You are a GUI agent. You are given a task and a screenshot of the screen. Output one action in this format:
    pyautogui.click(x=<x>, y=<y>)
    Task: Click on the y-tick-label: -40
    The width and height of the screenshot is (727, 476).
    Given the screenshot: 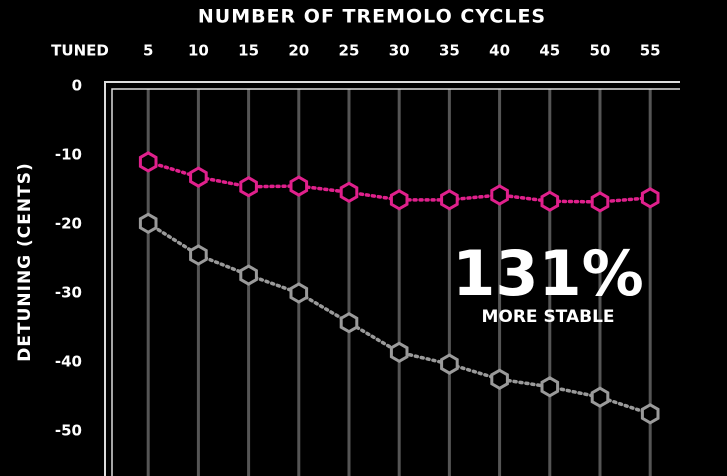 What is the action you would take?
    pyautogui.click(x=68, y=362)
    